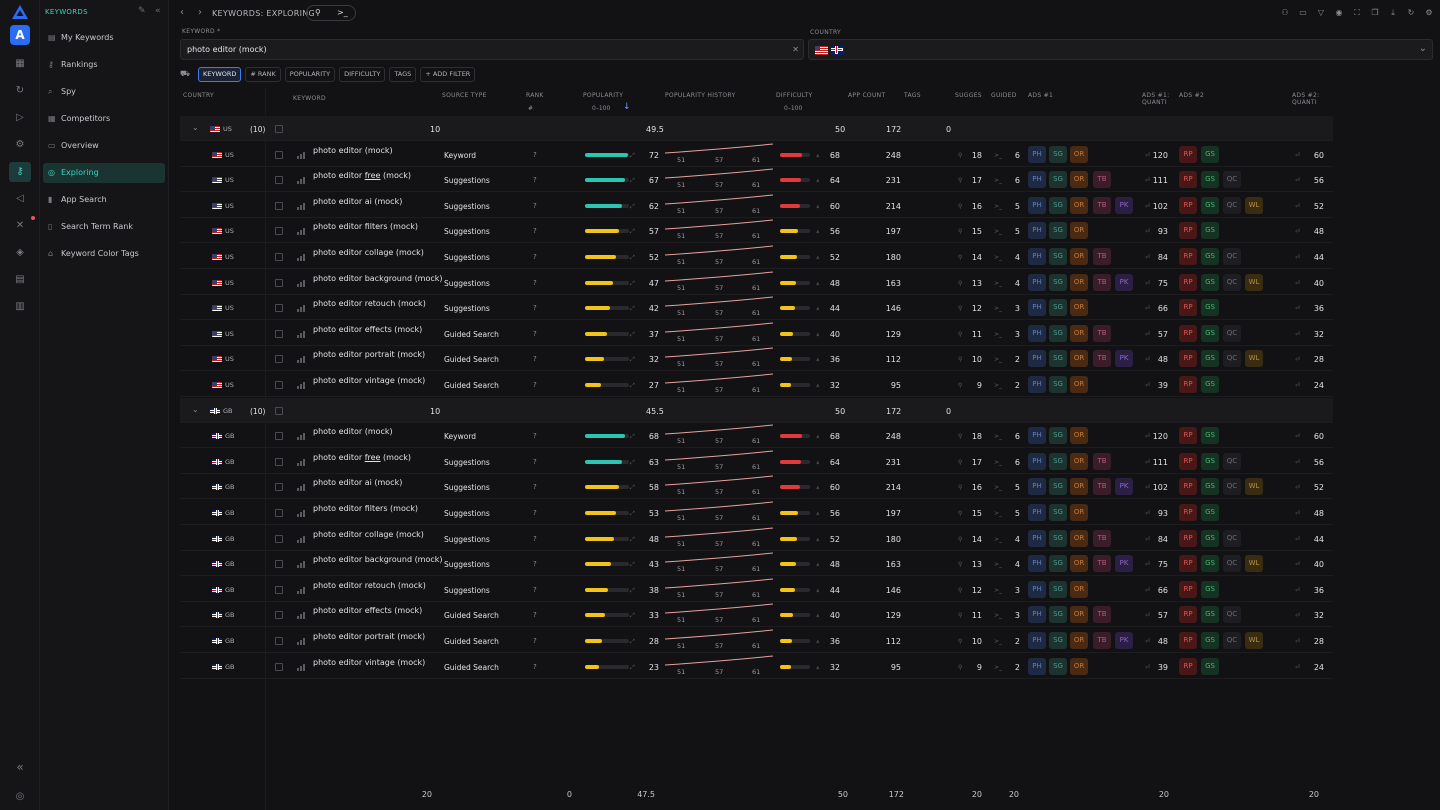  Describe the element at coordinates (104, 200) in the screenshot. I see `sidebar-item-app-search: ▮ App Search` at that location.